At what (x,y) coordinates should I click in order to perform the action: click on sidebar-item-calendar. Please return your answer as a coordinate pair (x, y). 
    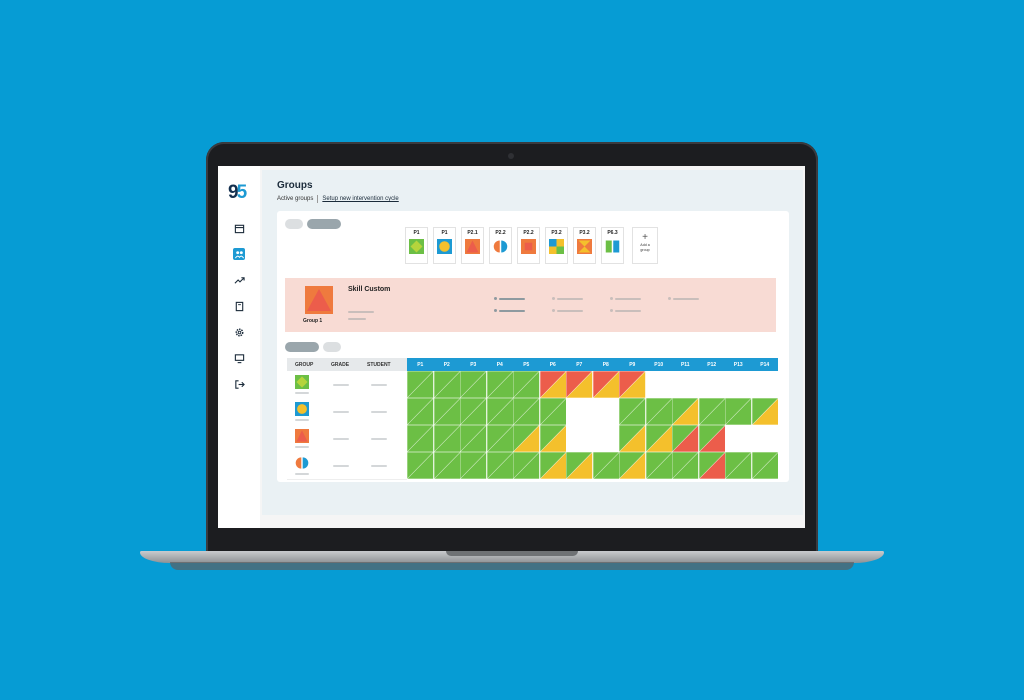
    Looking at the image, I should click on (239, 228).